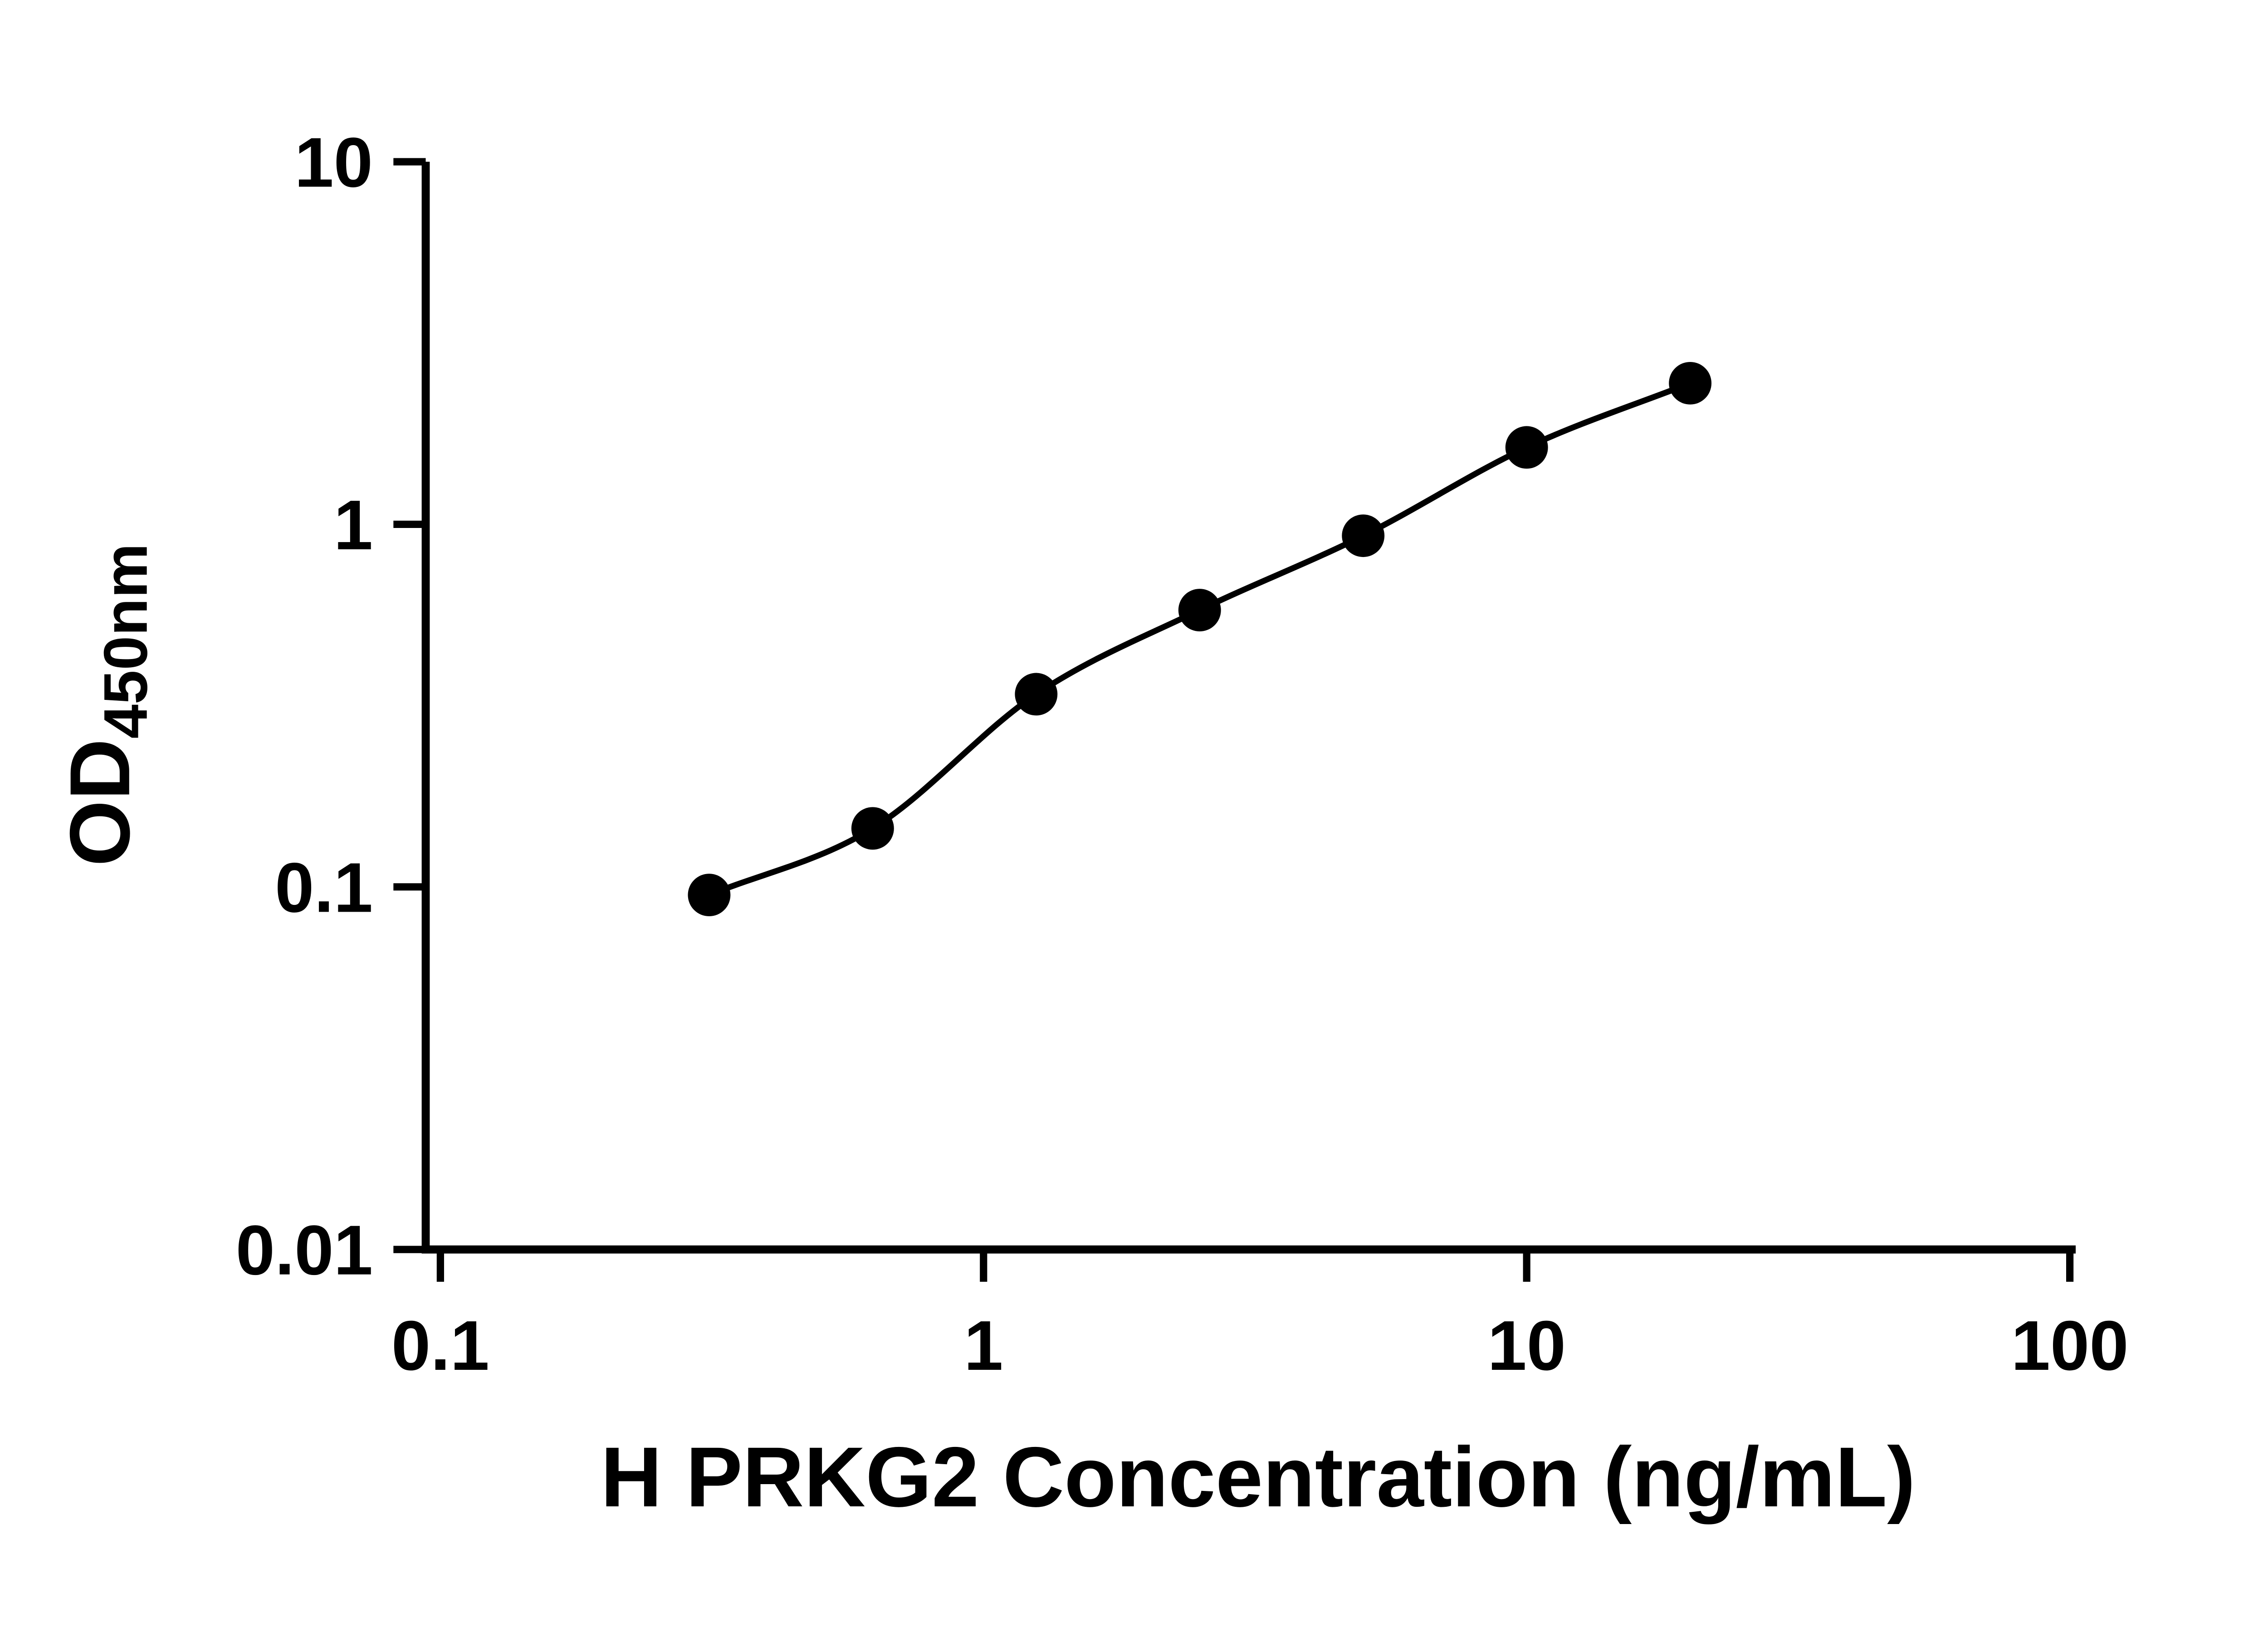  What do you see at coordinates (331, 706) in the screenshot?
I see `y-axis-ticks: 0.01 0.1 1 10` at bounding box center [331, 706].